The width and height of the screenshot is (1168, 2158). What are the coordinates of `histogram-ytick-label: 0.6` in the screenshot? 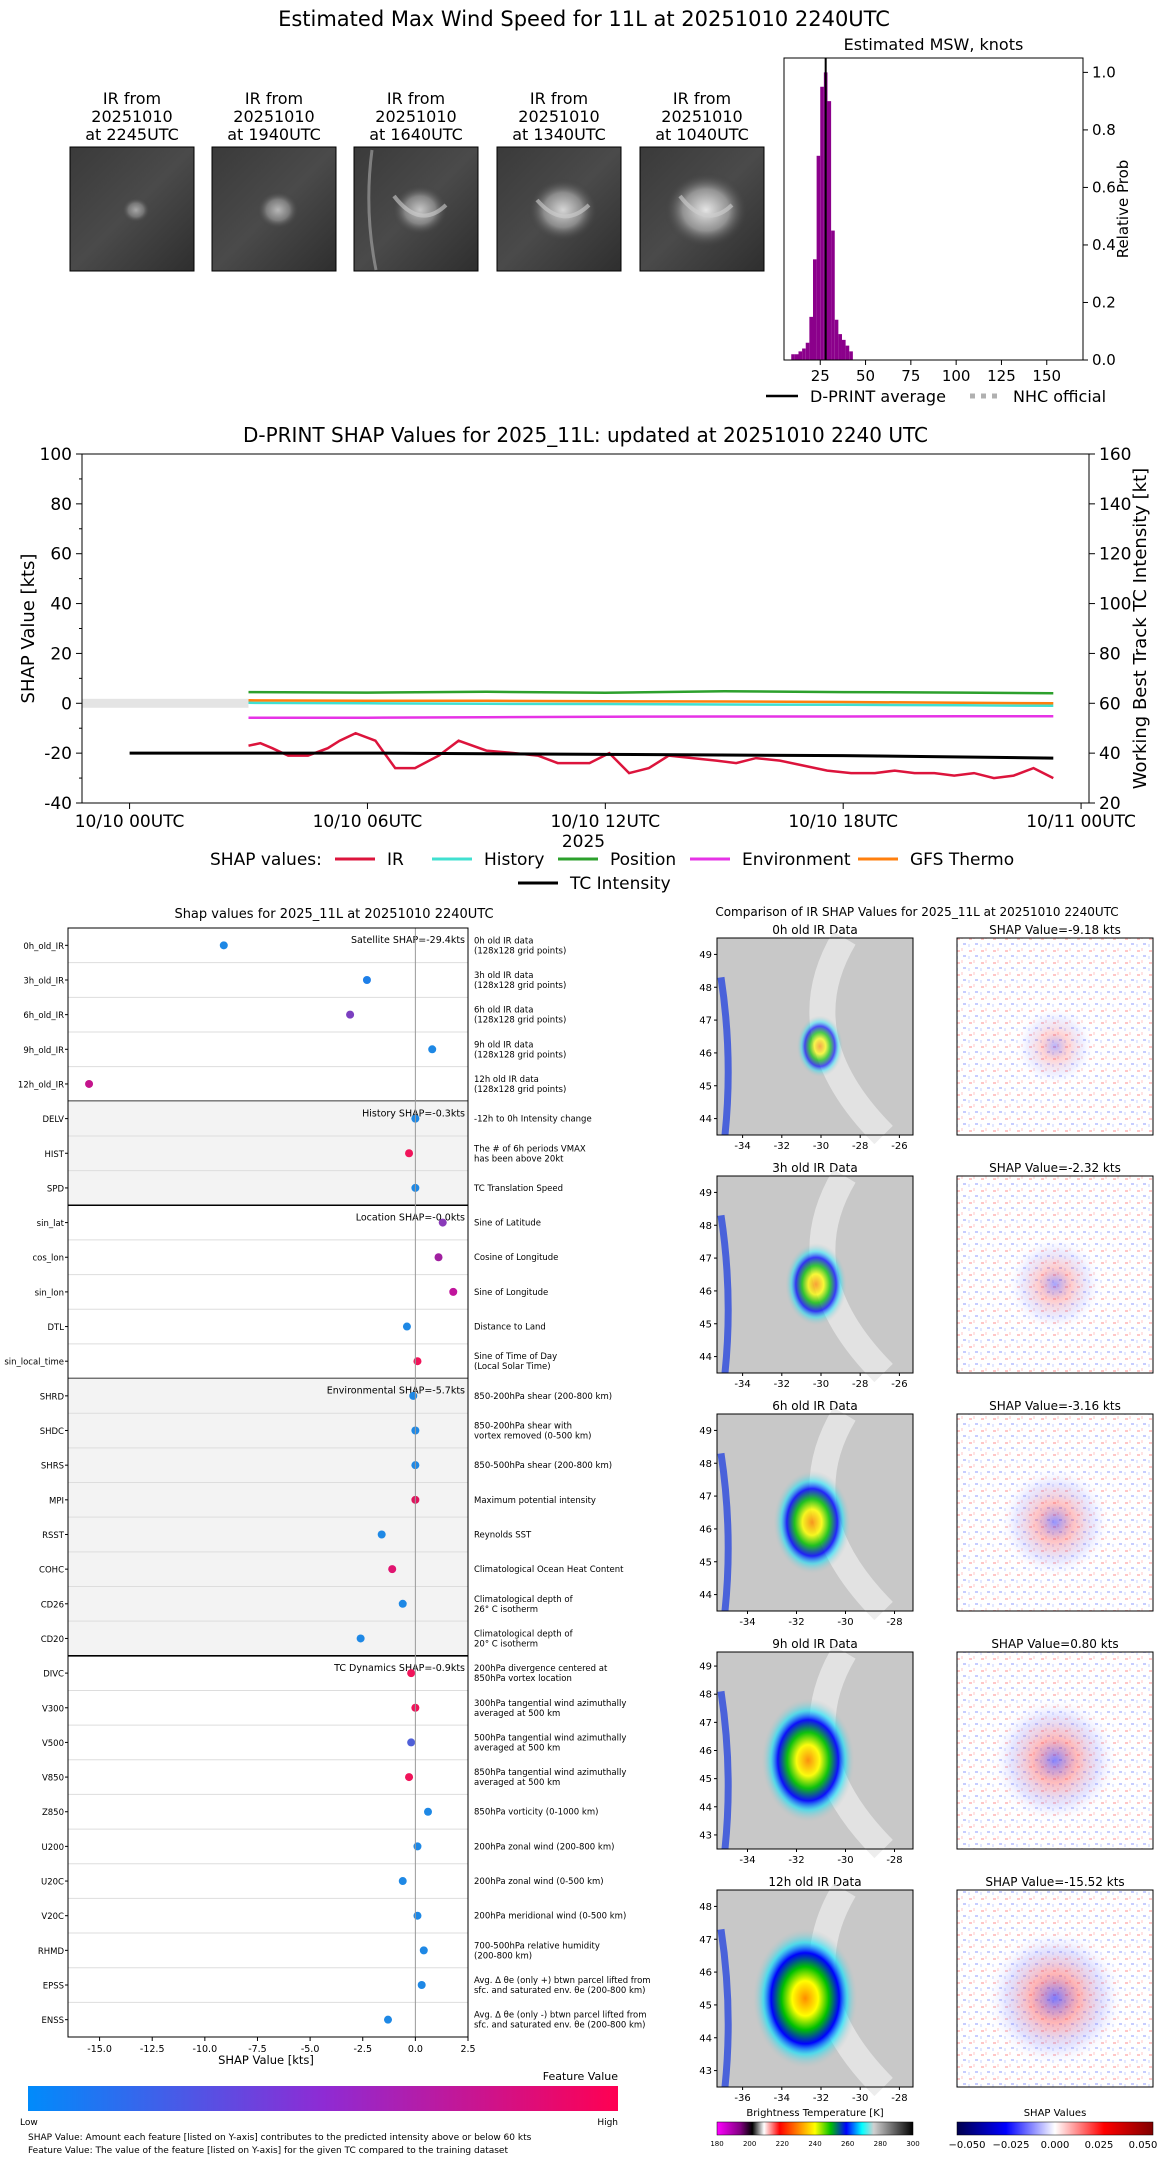 It's located at (1104, 187).